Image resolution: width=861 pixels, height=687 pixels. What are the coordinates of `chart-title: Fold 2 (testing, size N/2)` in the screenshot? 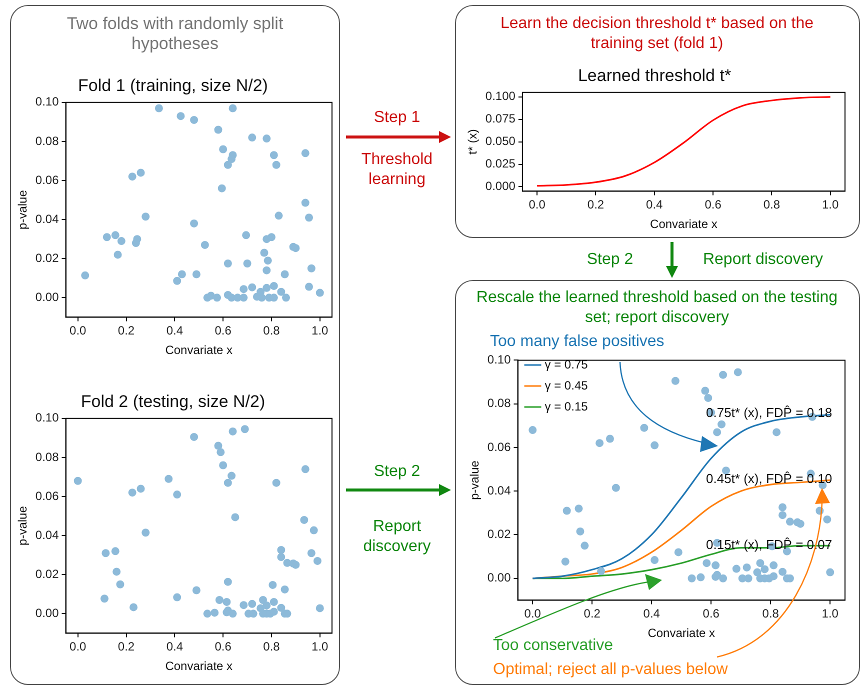 It's located at (173, 401).